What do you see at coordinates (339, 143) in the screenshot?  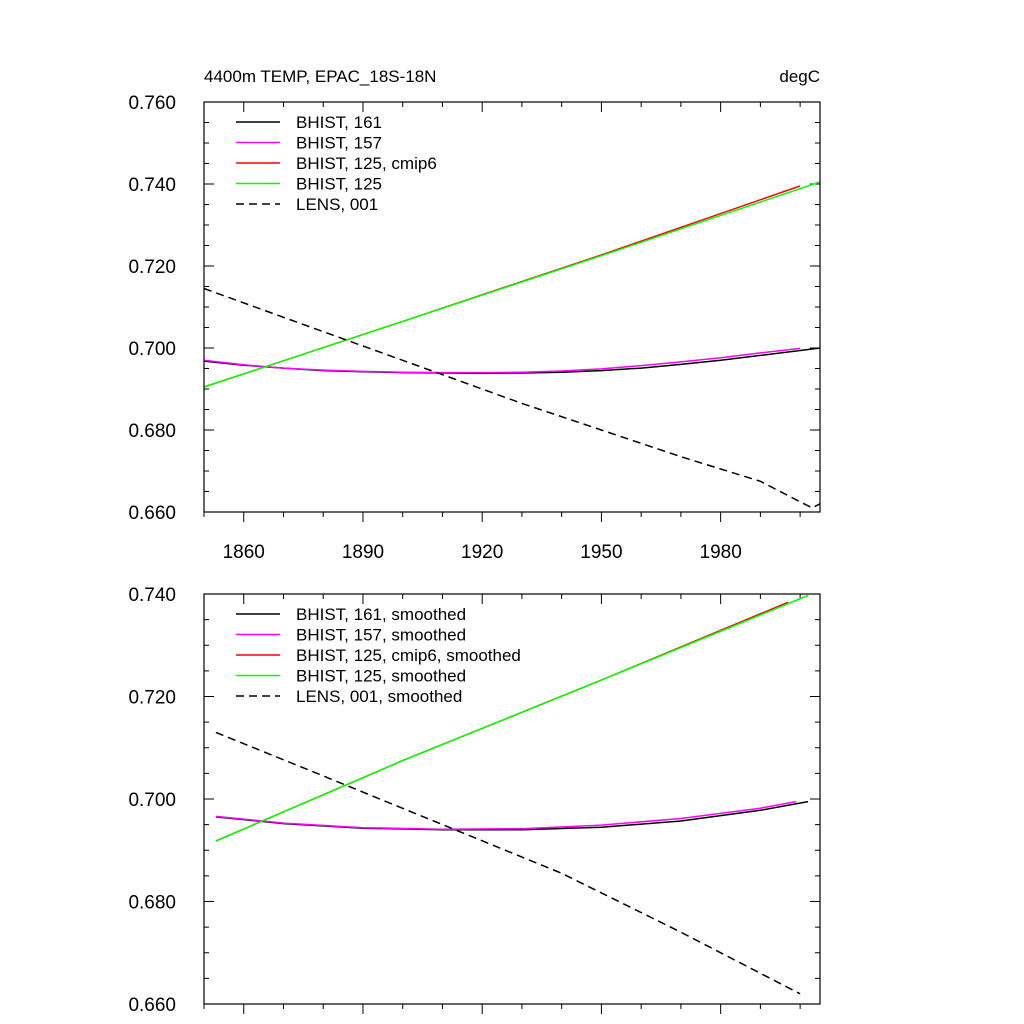 I see `legend-label: BHIST, 157` at bounding box center [339, 143].